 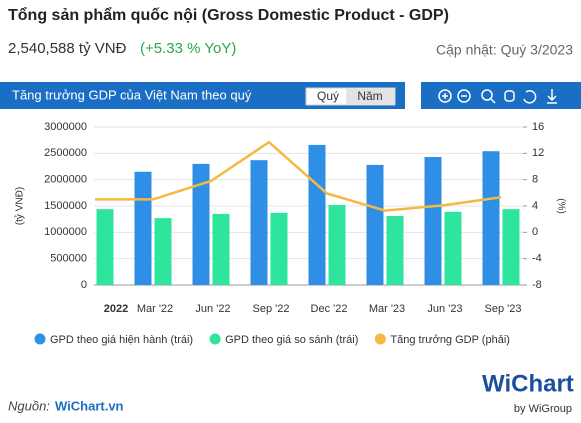 I want to click on logo-by: by WiGroup, so click(x=543, y=409).